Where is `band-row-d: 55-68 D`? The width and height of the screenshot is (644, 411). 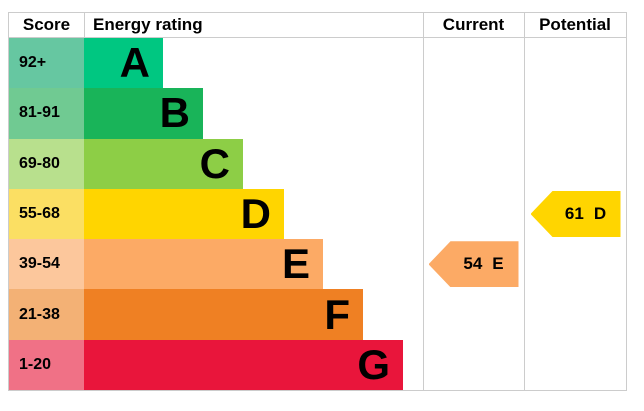
band-row-d: 55-68 D is located at coordinates (317, 214).